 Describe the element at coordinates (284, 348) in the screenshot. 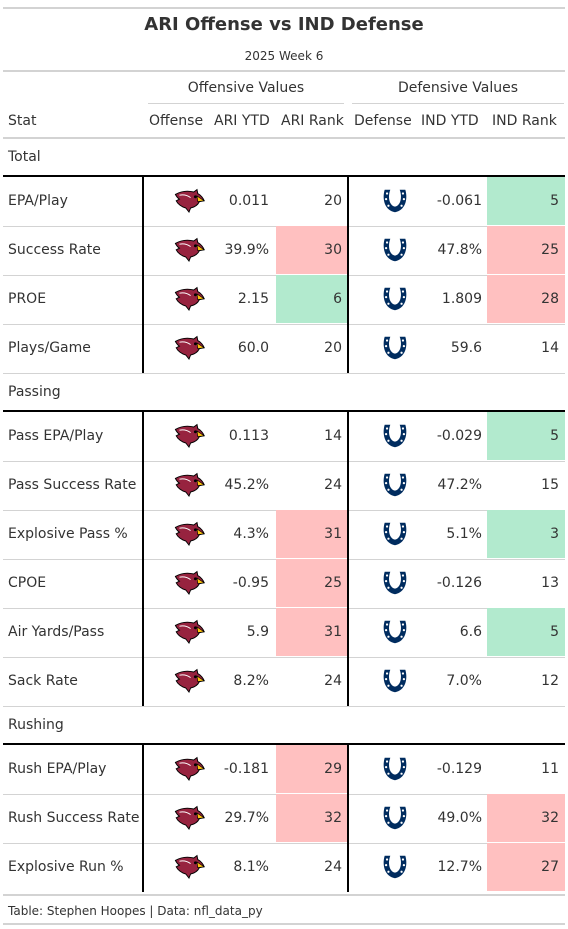

I see `table-row: Plays/Game 60.0 20 59.6 14` at that location.